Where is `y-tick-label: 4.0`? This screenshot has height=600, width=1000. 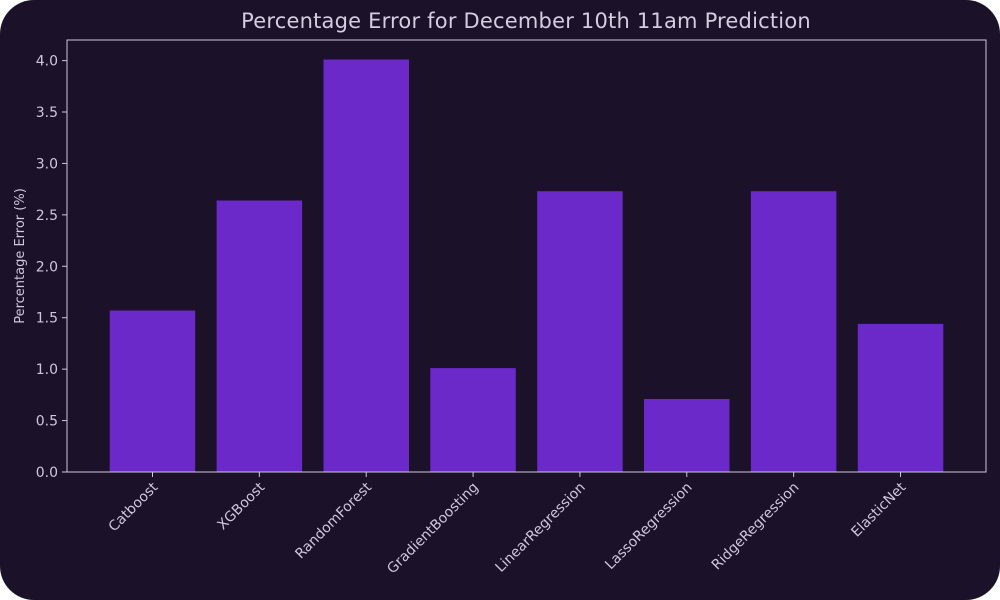 y-tick-label: 4.0 is located at coordinates (47, 62).